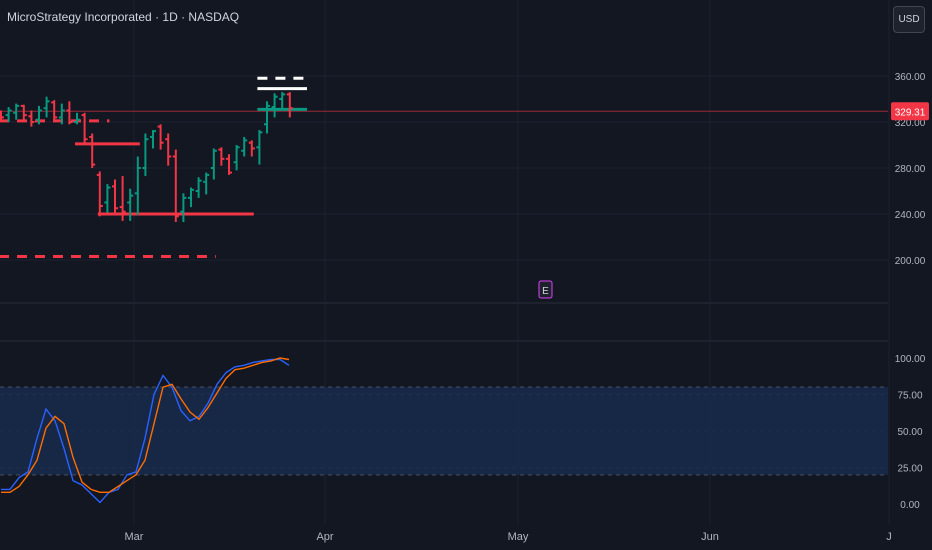  I want to click on time-tick-label: May, so click(518, 537).